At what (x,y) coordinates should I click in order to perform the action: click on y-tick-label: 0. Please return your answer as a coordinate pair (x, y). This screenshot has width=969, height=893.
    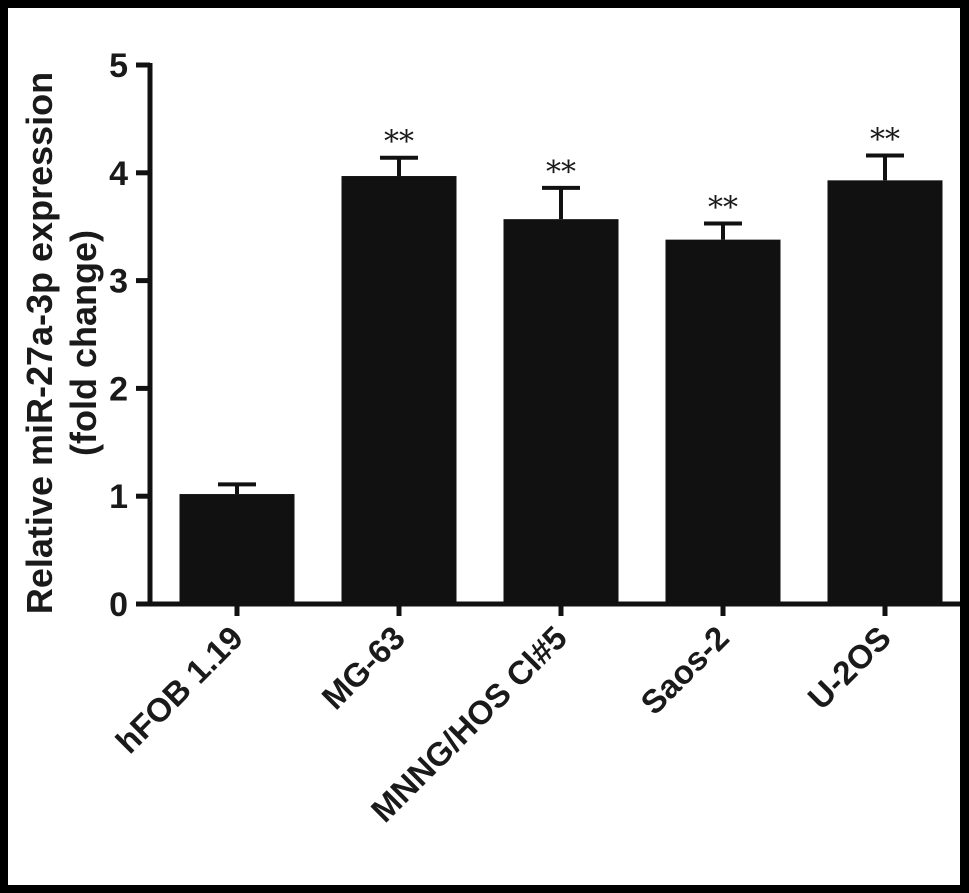
    Looking at the image, I should click on (118, 605).